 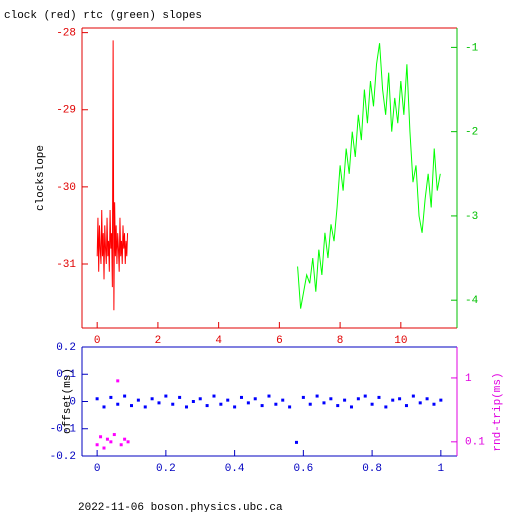 I want to click on chart-title: clock (red) rtc (green) slopes, so click(x=103, y=16).